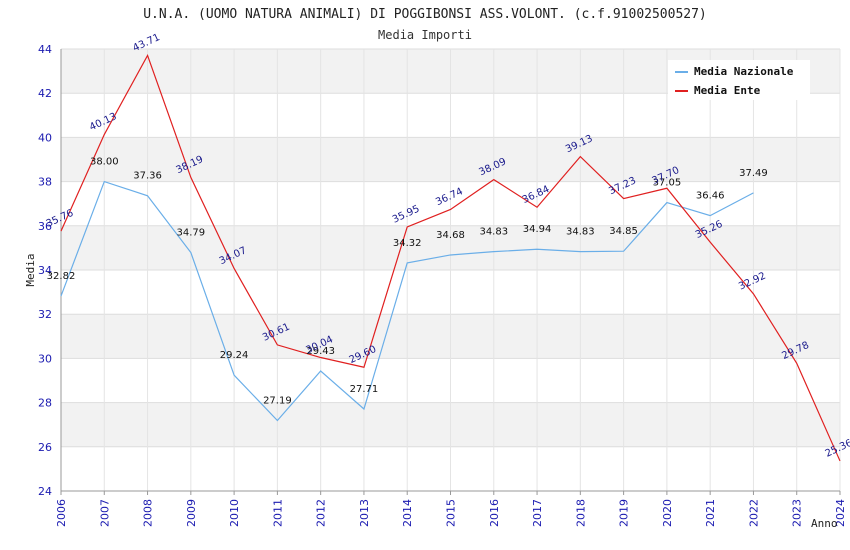 The width and height of the screenshot is (850, 550). Describe the element at coordinates (320, 351) in the screenshot. I see `data-label-nazionale: 29.43` at that location.